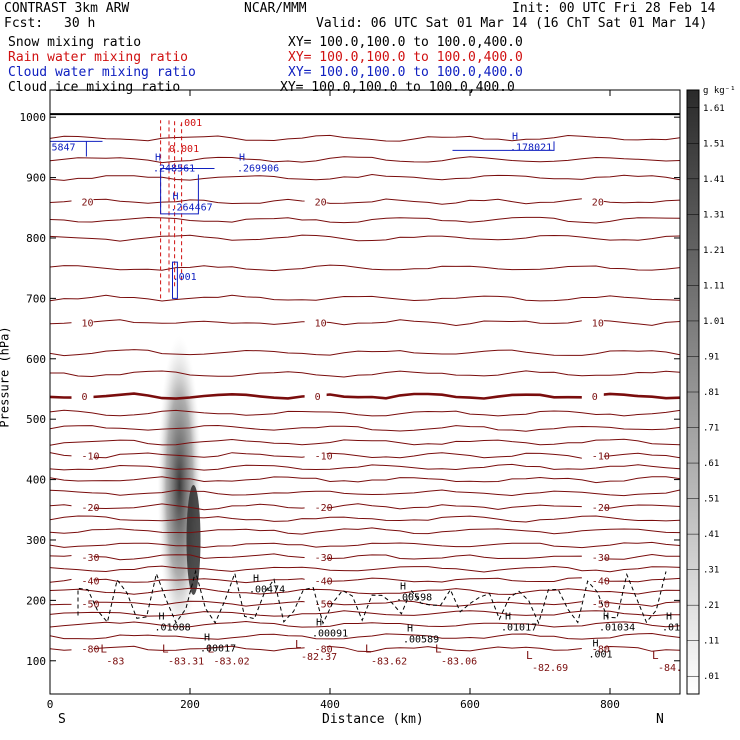 This screenshot has width=740, height=740. Describe the element at coordinates (64, 147) in the screenshot. I see `water-max-value-4: 5847` at that location.